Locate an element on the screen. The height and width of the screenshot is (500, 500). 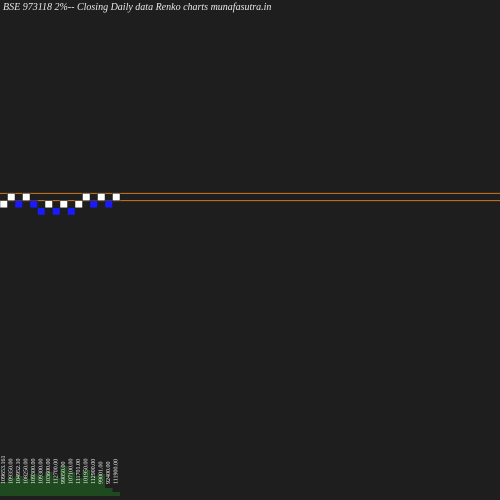
volume-label: 99001.00 is located at coordinates (102, 473).